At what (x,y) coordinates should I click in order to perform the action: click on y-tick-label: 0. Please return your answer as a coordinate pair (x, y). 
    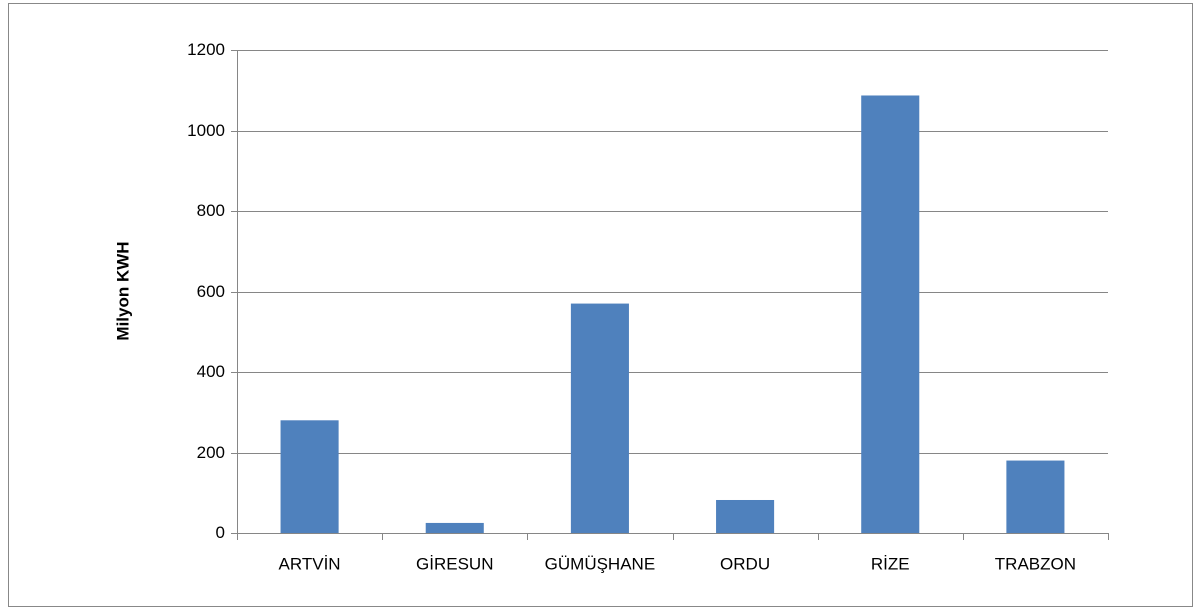
    Looking at the image, I should click on (220, 532).